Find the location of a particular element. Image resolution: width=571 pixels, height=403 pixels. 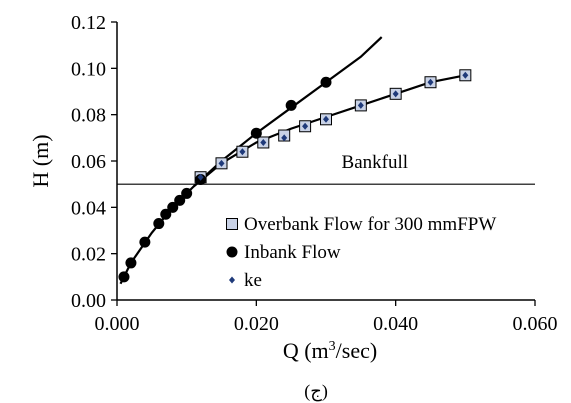

figure-caption: (ج) is located at coordinates (316, 391).